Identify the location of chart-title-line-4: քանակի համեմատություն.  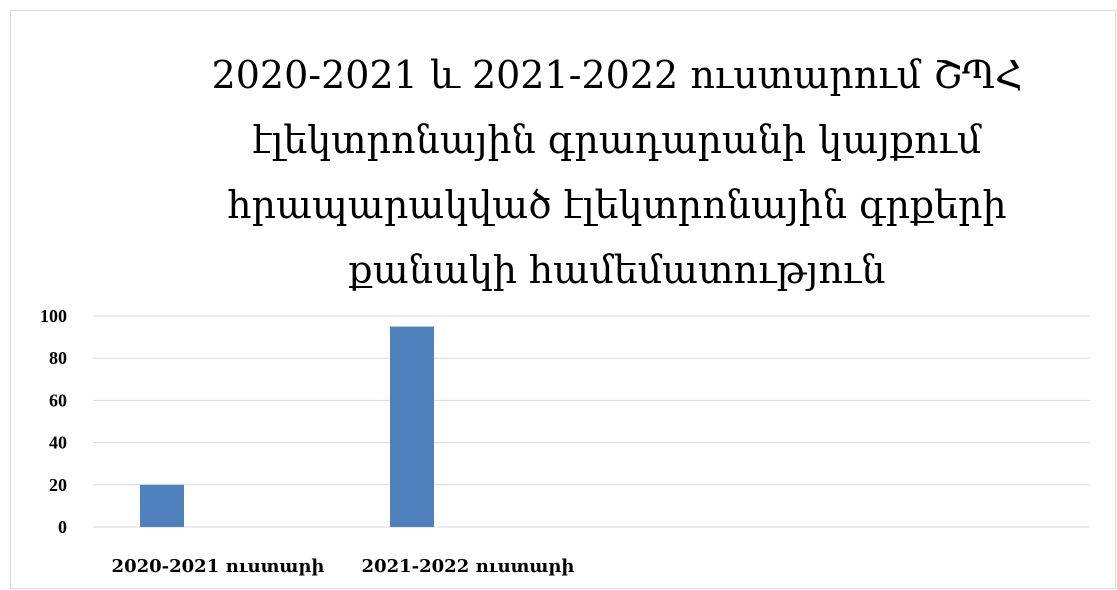
(617, 270).